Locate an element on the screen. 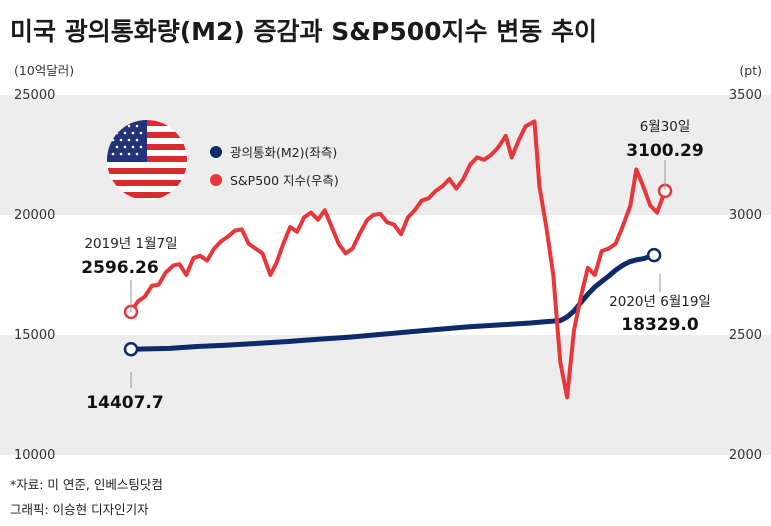 The width and height of the screenshot is (771, 526). us-flag-icon is located at coordinates (147, 160).